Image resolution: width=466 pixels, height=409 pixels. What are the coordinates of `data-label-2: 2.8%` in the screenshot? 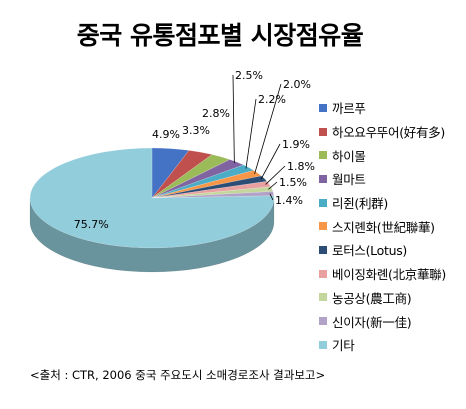 It's located at (216, 113).